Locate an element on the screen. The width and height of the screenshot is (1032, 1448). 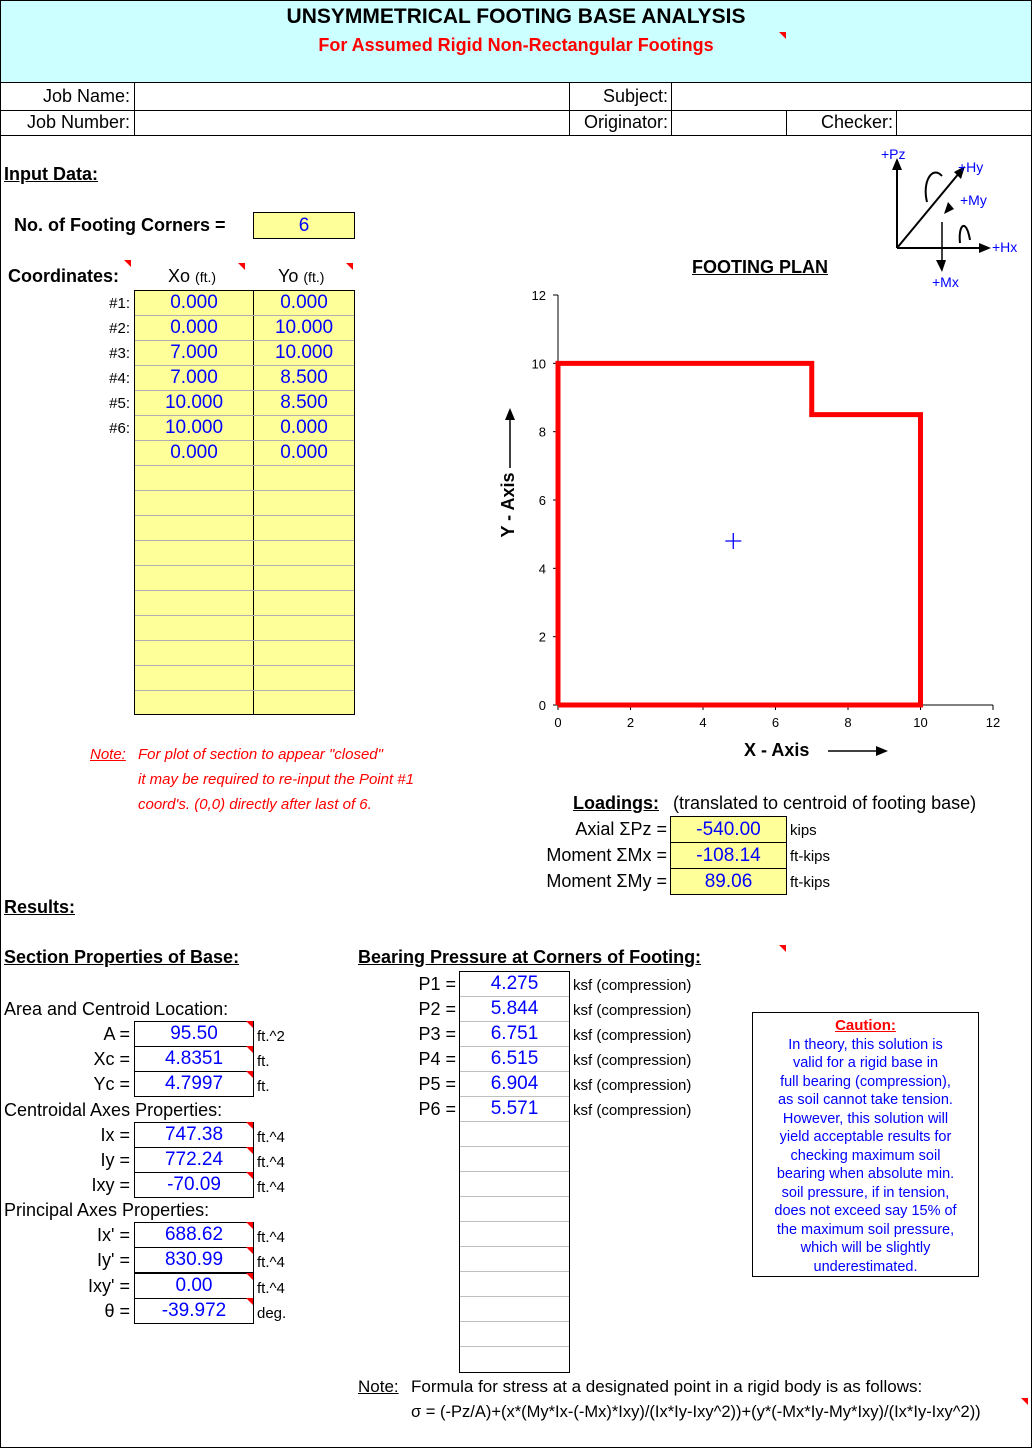
my-label: +My is located at coordinates (973, 200).